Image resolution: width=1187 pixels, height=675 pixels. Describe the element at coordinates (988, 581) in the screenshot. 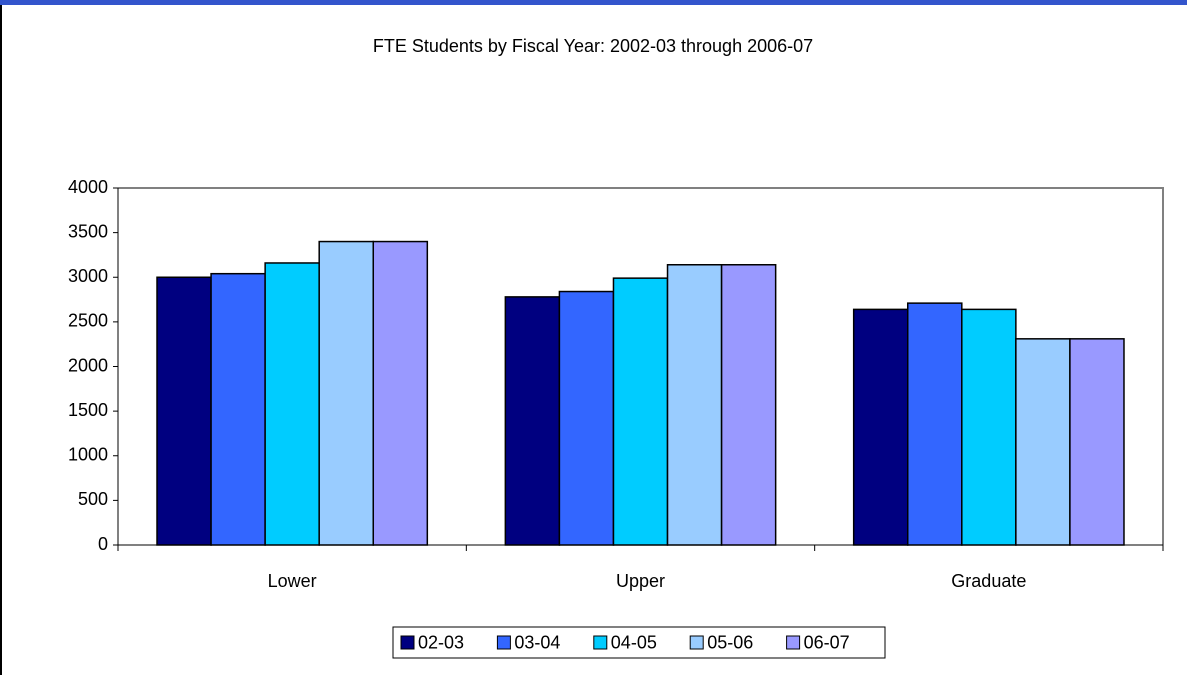

I see `x-tick-label: Graduate` at that location.